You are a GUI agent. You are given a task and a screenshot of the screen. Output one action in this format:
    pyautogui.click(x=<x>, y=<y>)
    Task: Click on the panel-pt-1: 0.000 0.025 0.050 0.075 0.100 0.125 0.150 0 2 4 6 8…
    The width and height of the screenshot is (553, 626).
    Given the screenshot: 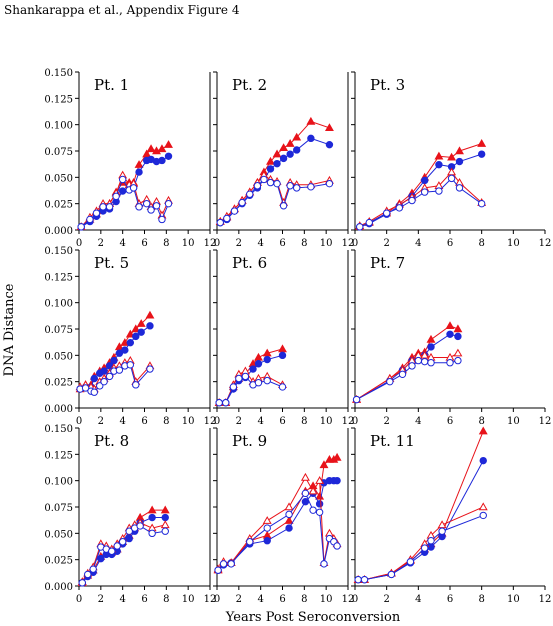 What is the action you would take?
    pyautogui.click(x=130, y=158)
    